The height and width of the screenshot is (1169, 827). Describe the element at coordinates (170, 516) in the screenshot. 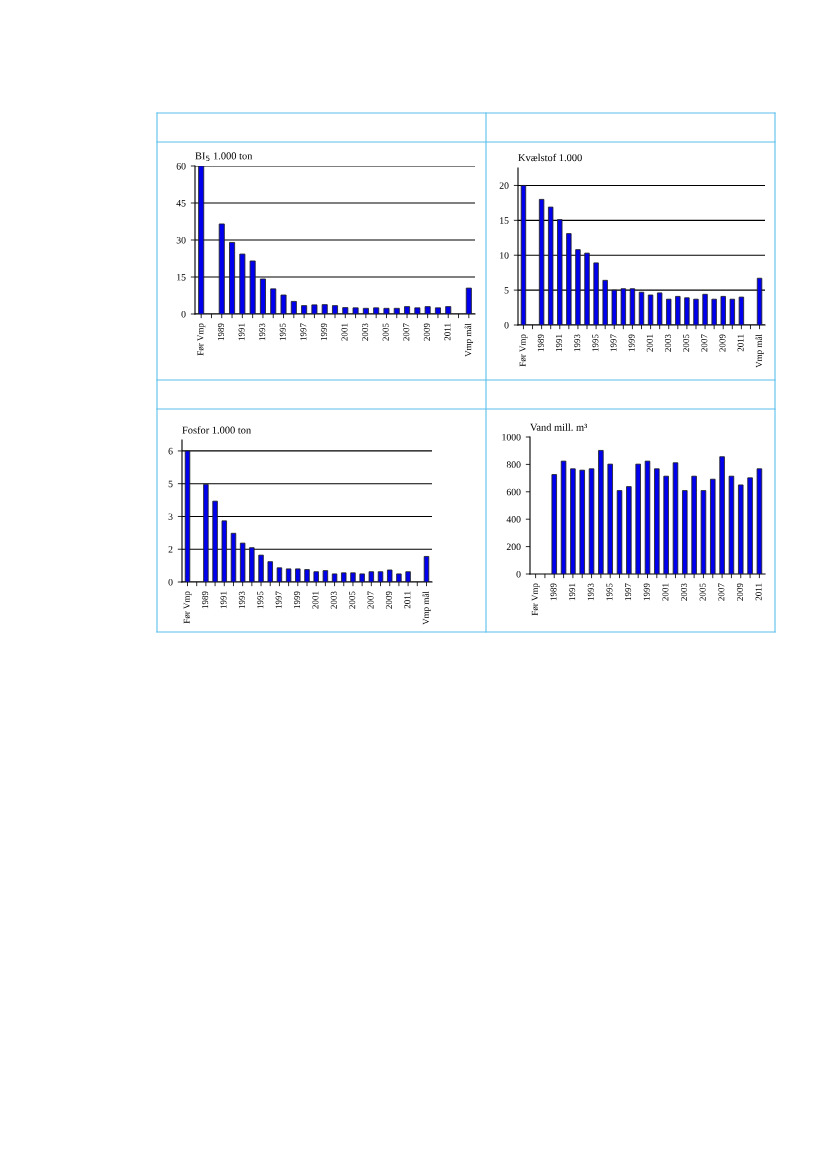

I see `y-tick-label: 3` at that location.